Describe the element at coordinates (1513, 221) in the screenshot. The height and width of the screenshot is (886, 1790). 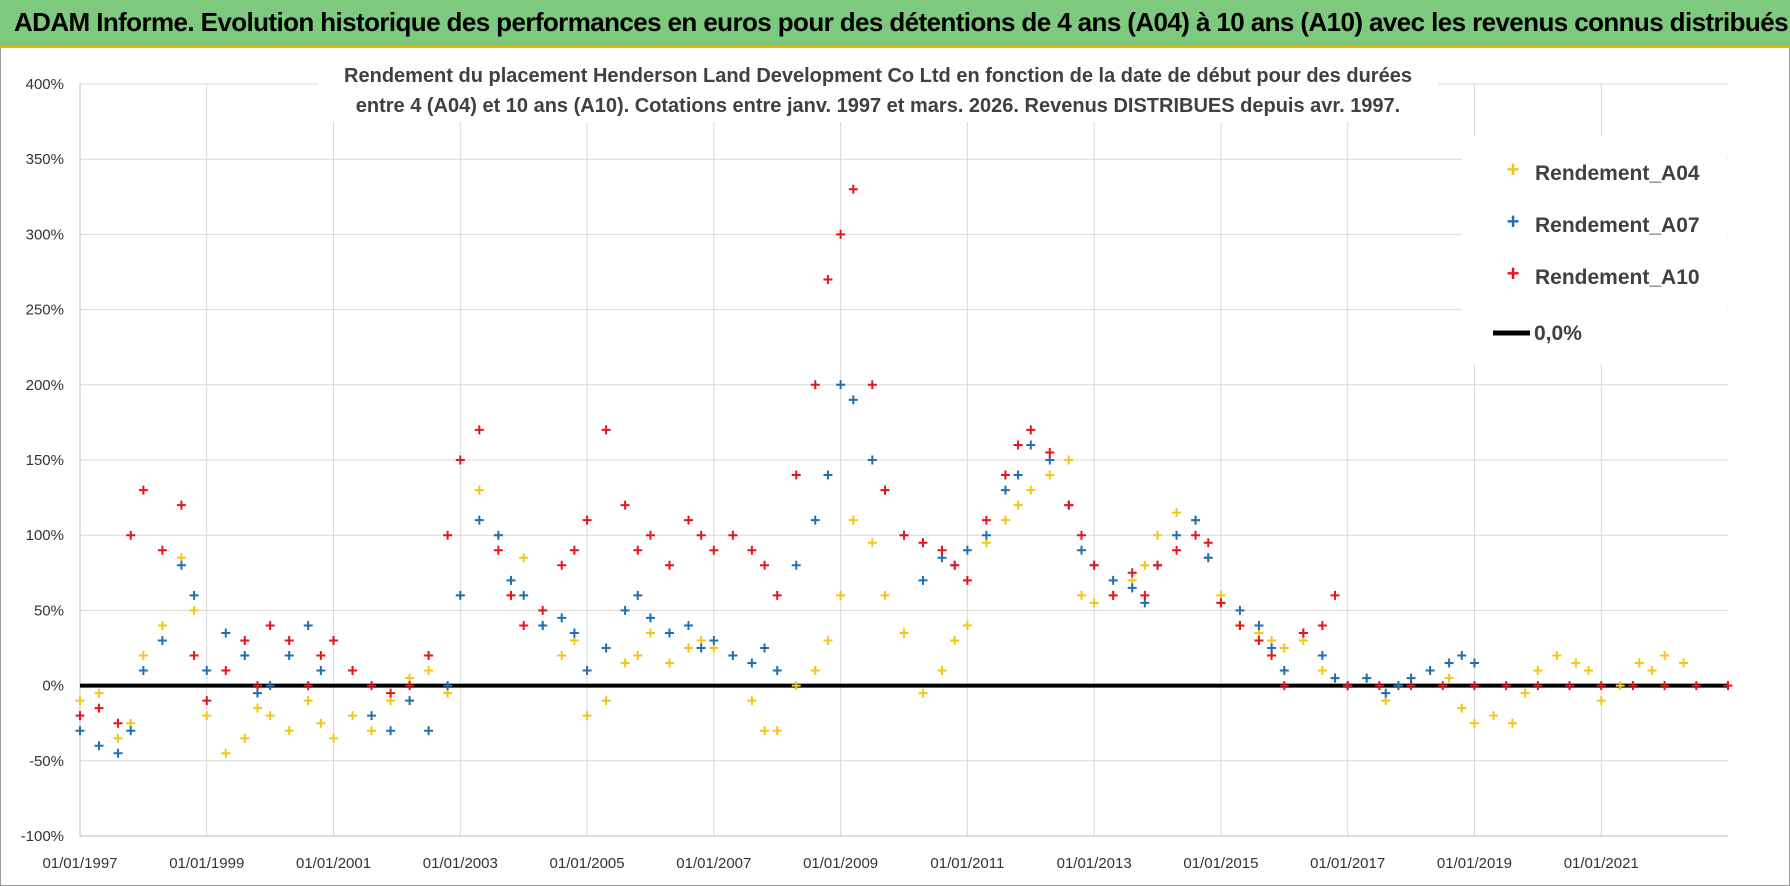
I see `legend-marker-a07: +` at that location.